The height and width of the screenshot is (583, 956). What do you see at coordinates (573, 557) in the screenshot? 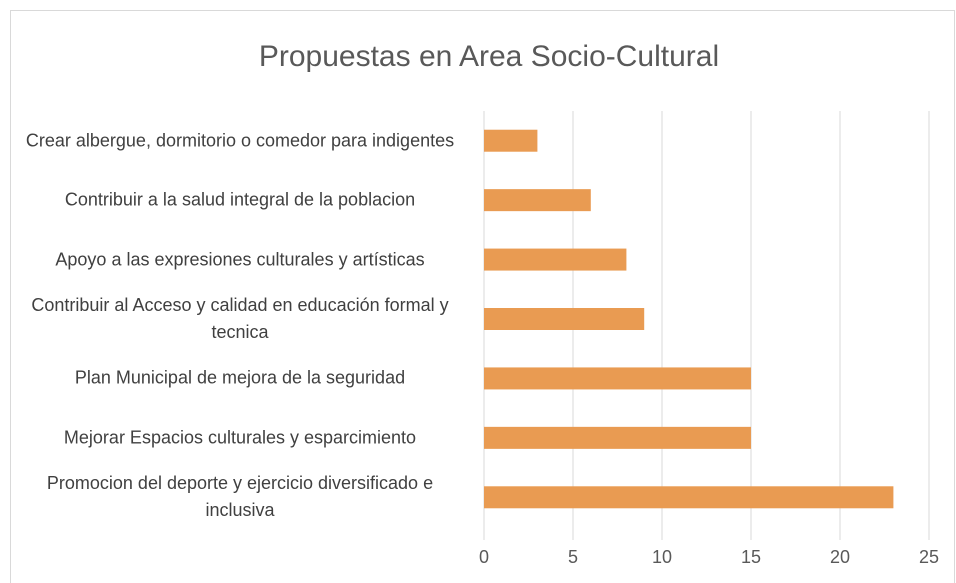
I see `x-tick-label: 5` at bounding box center [573, 557].